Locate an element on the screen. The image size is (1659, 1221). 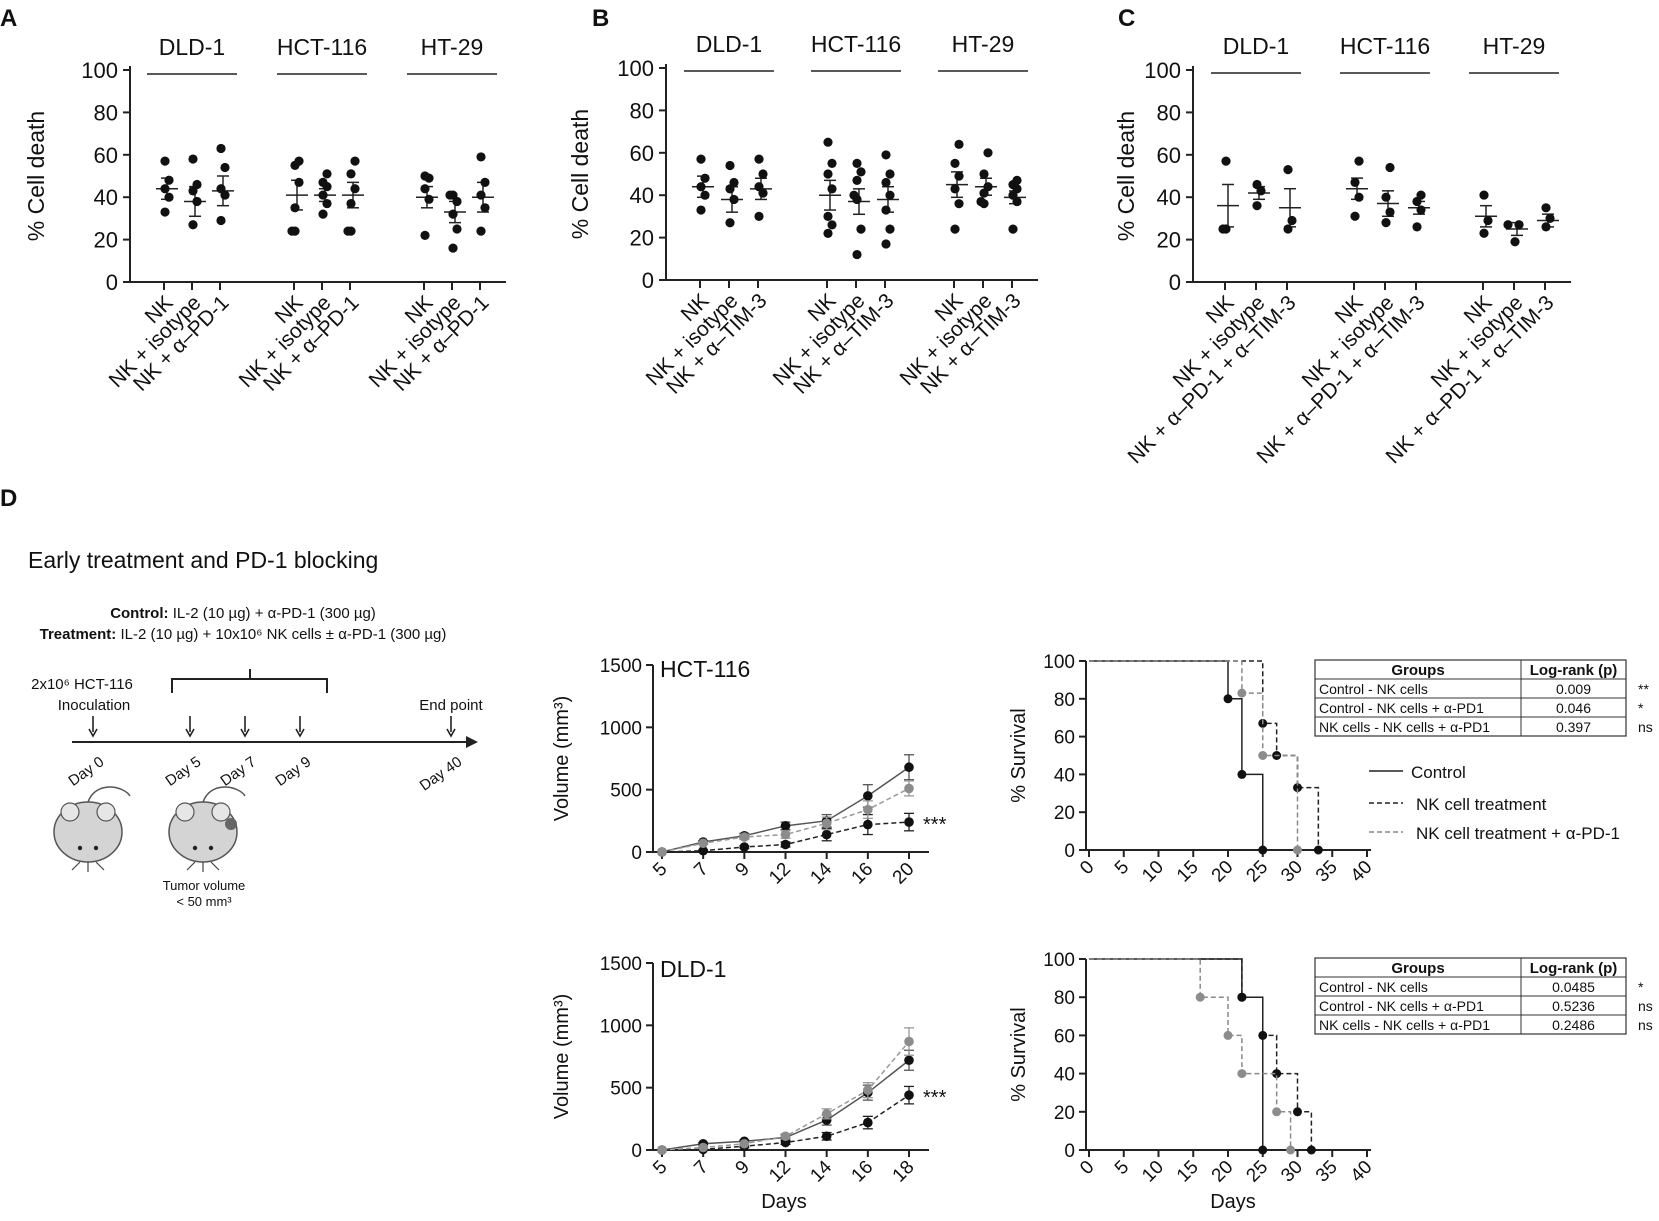
table-cell-group: NK cells - NK cells + α-PD1 is located at coordinates (1404, 727).